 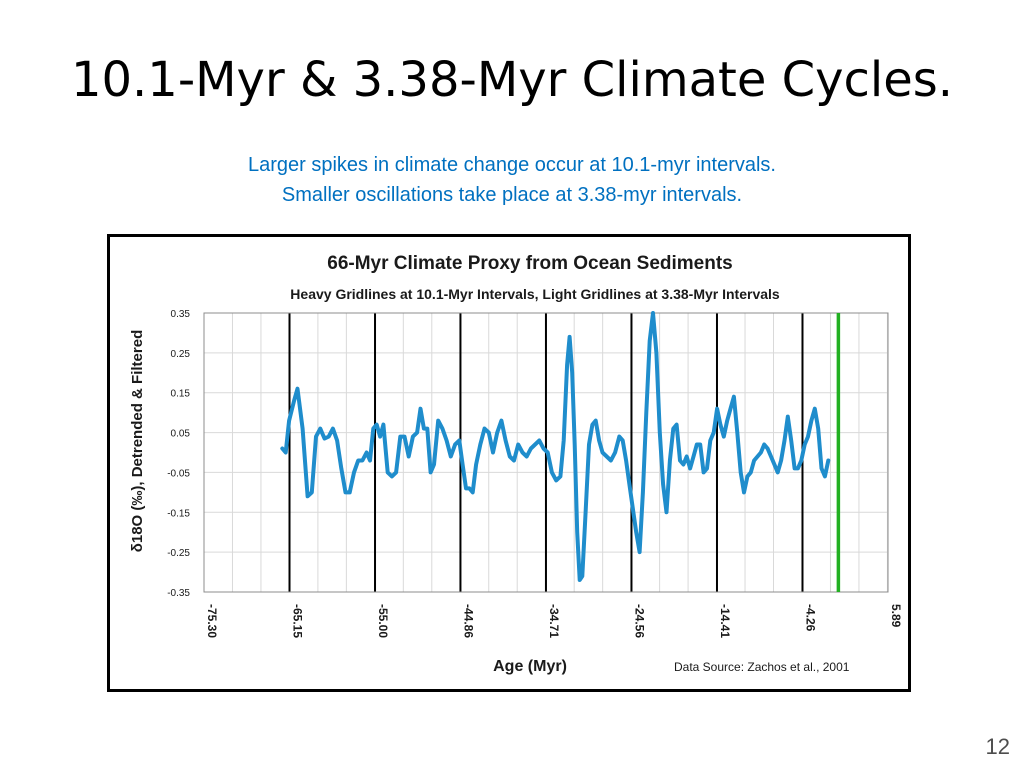 What do you see at coordinates (212, 621) in the screenshot?
I see `x-tick-label: -75.30` at bounding box center [212, 621].